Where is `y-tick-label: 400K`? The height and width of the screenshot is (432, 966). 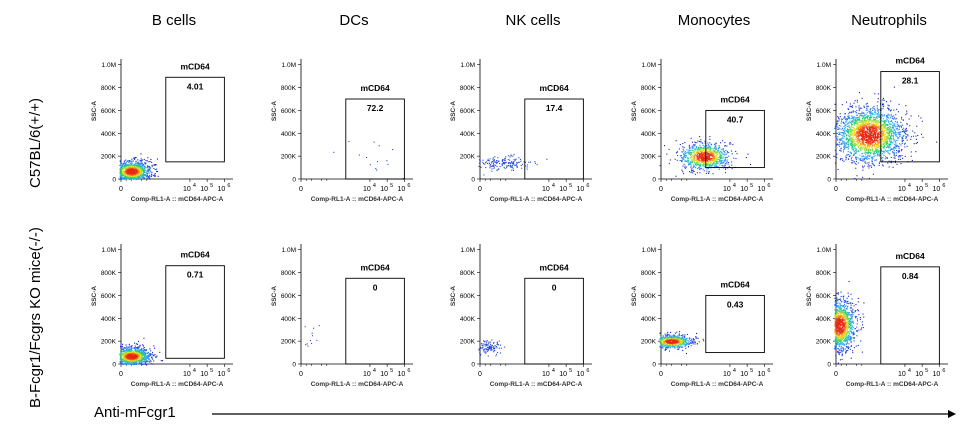
y-tick-label: 400K is located at coordinates (649, 134).